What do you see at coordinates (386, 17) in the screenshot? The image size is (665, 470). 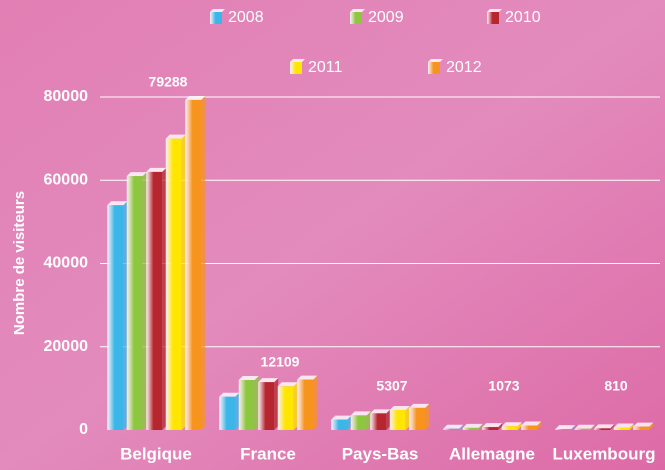 I see `legend-label: 2009` at bounding box center [386, 17].